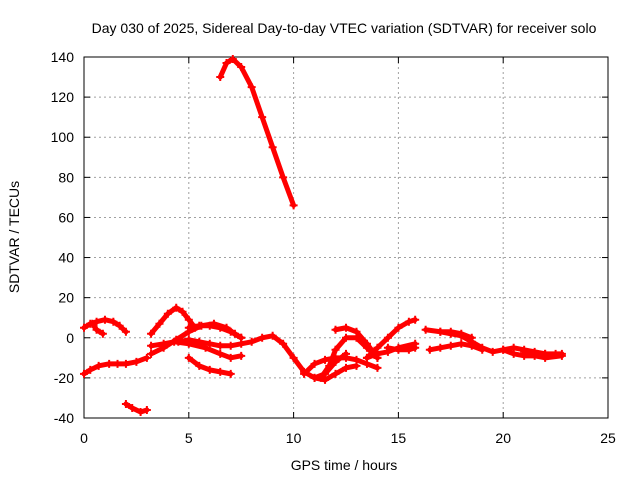 The height and width of the screenshot is (480, 640). What do you see at coordinates (66, 177) in the screenshot?
I see `y-tick-label: 80` at bounding box center [66, 177].